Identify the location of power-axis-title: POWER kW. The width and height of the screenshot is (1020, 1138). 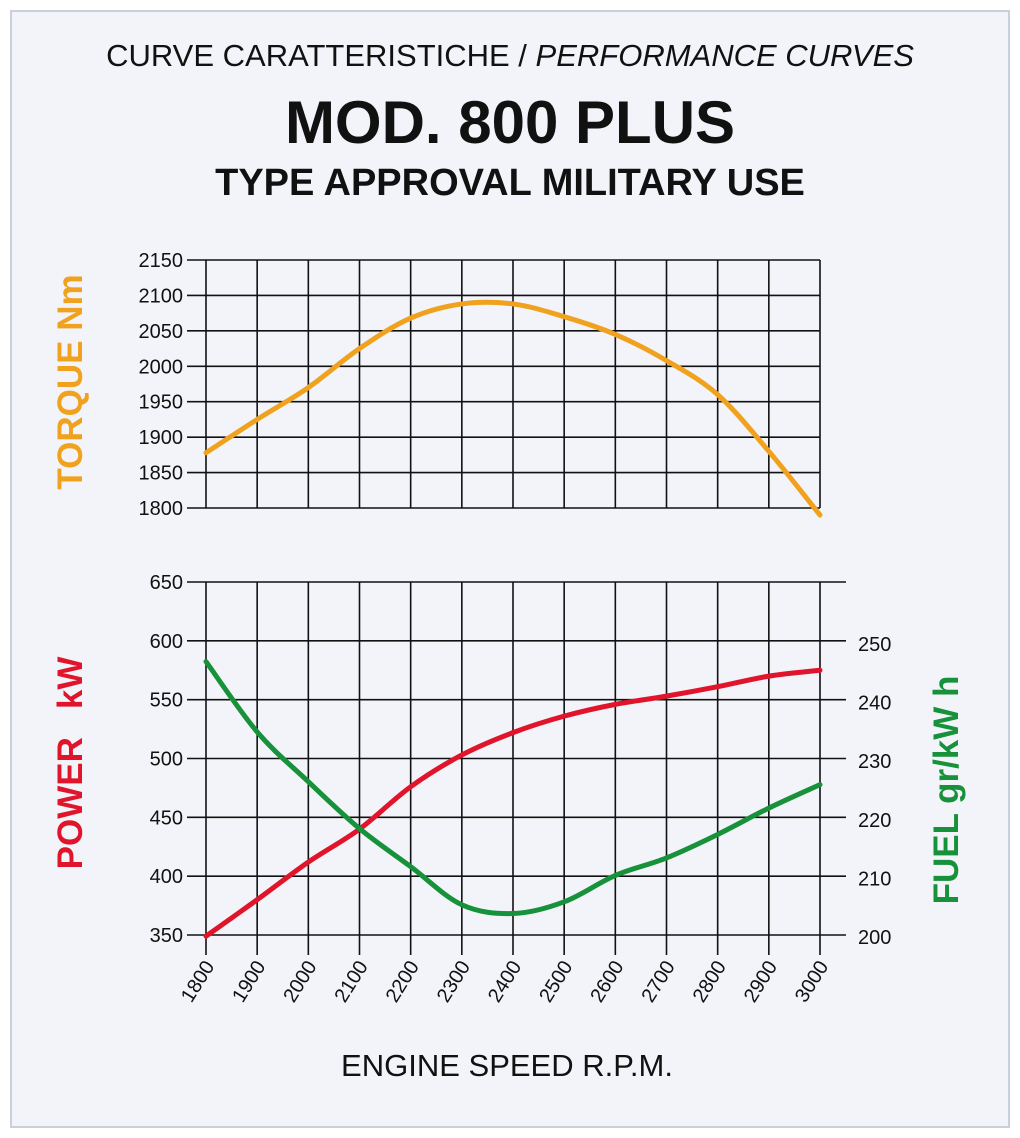
(70, 763).